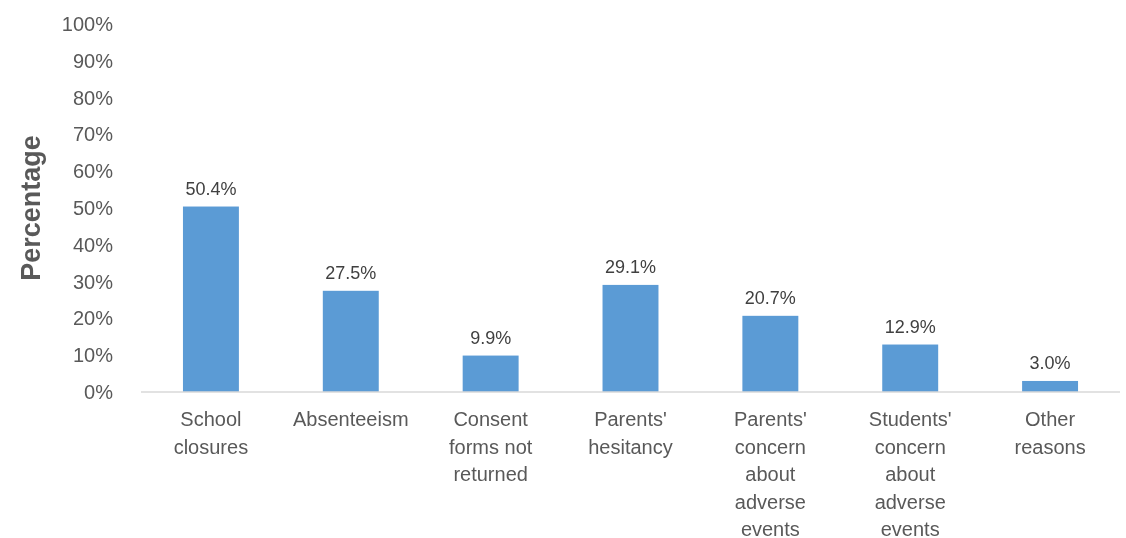 This screenshot has width=1126, height=538. What do you see at coordinates (910, 473) in the screenshot?
I see `x-tick-label: Students' concern about adverse events` at bounding box center [910, 473].